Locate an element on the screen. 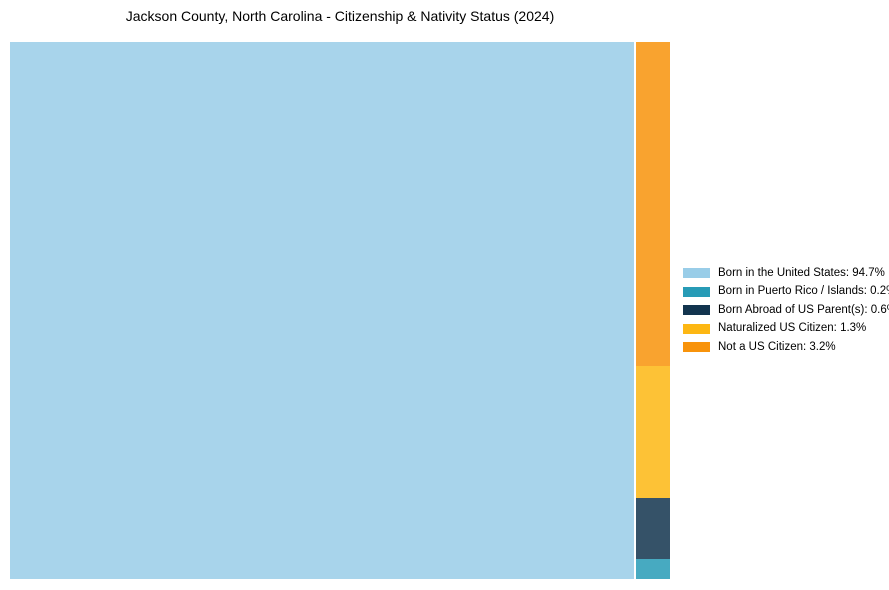 This screenshot has height=590, width=889. legend-label: Born in Puerto Rico / Islands: 0.2% is located at coordinates (803, 291).